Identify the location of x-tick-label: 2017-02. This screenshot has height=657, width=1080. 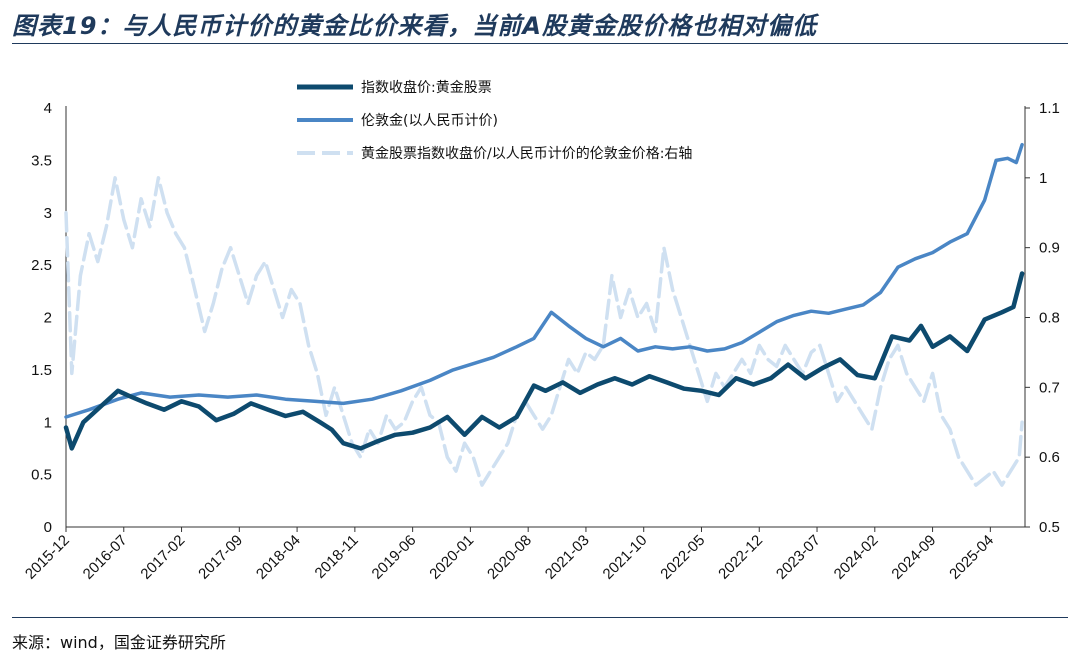
(162, 557).